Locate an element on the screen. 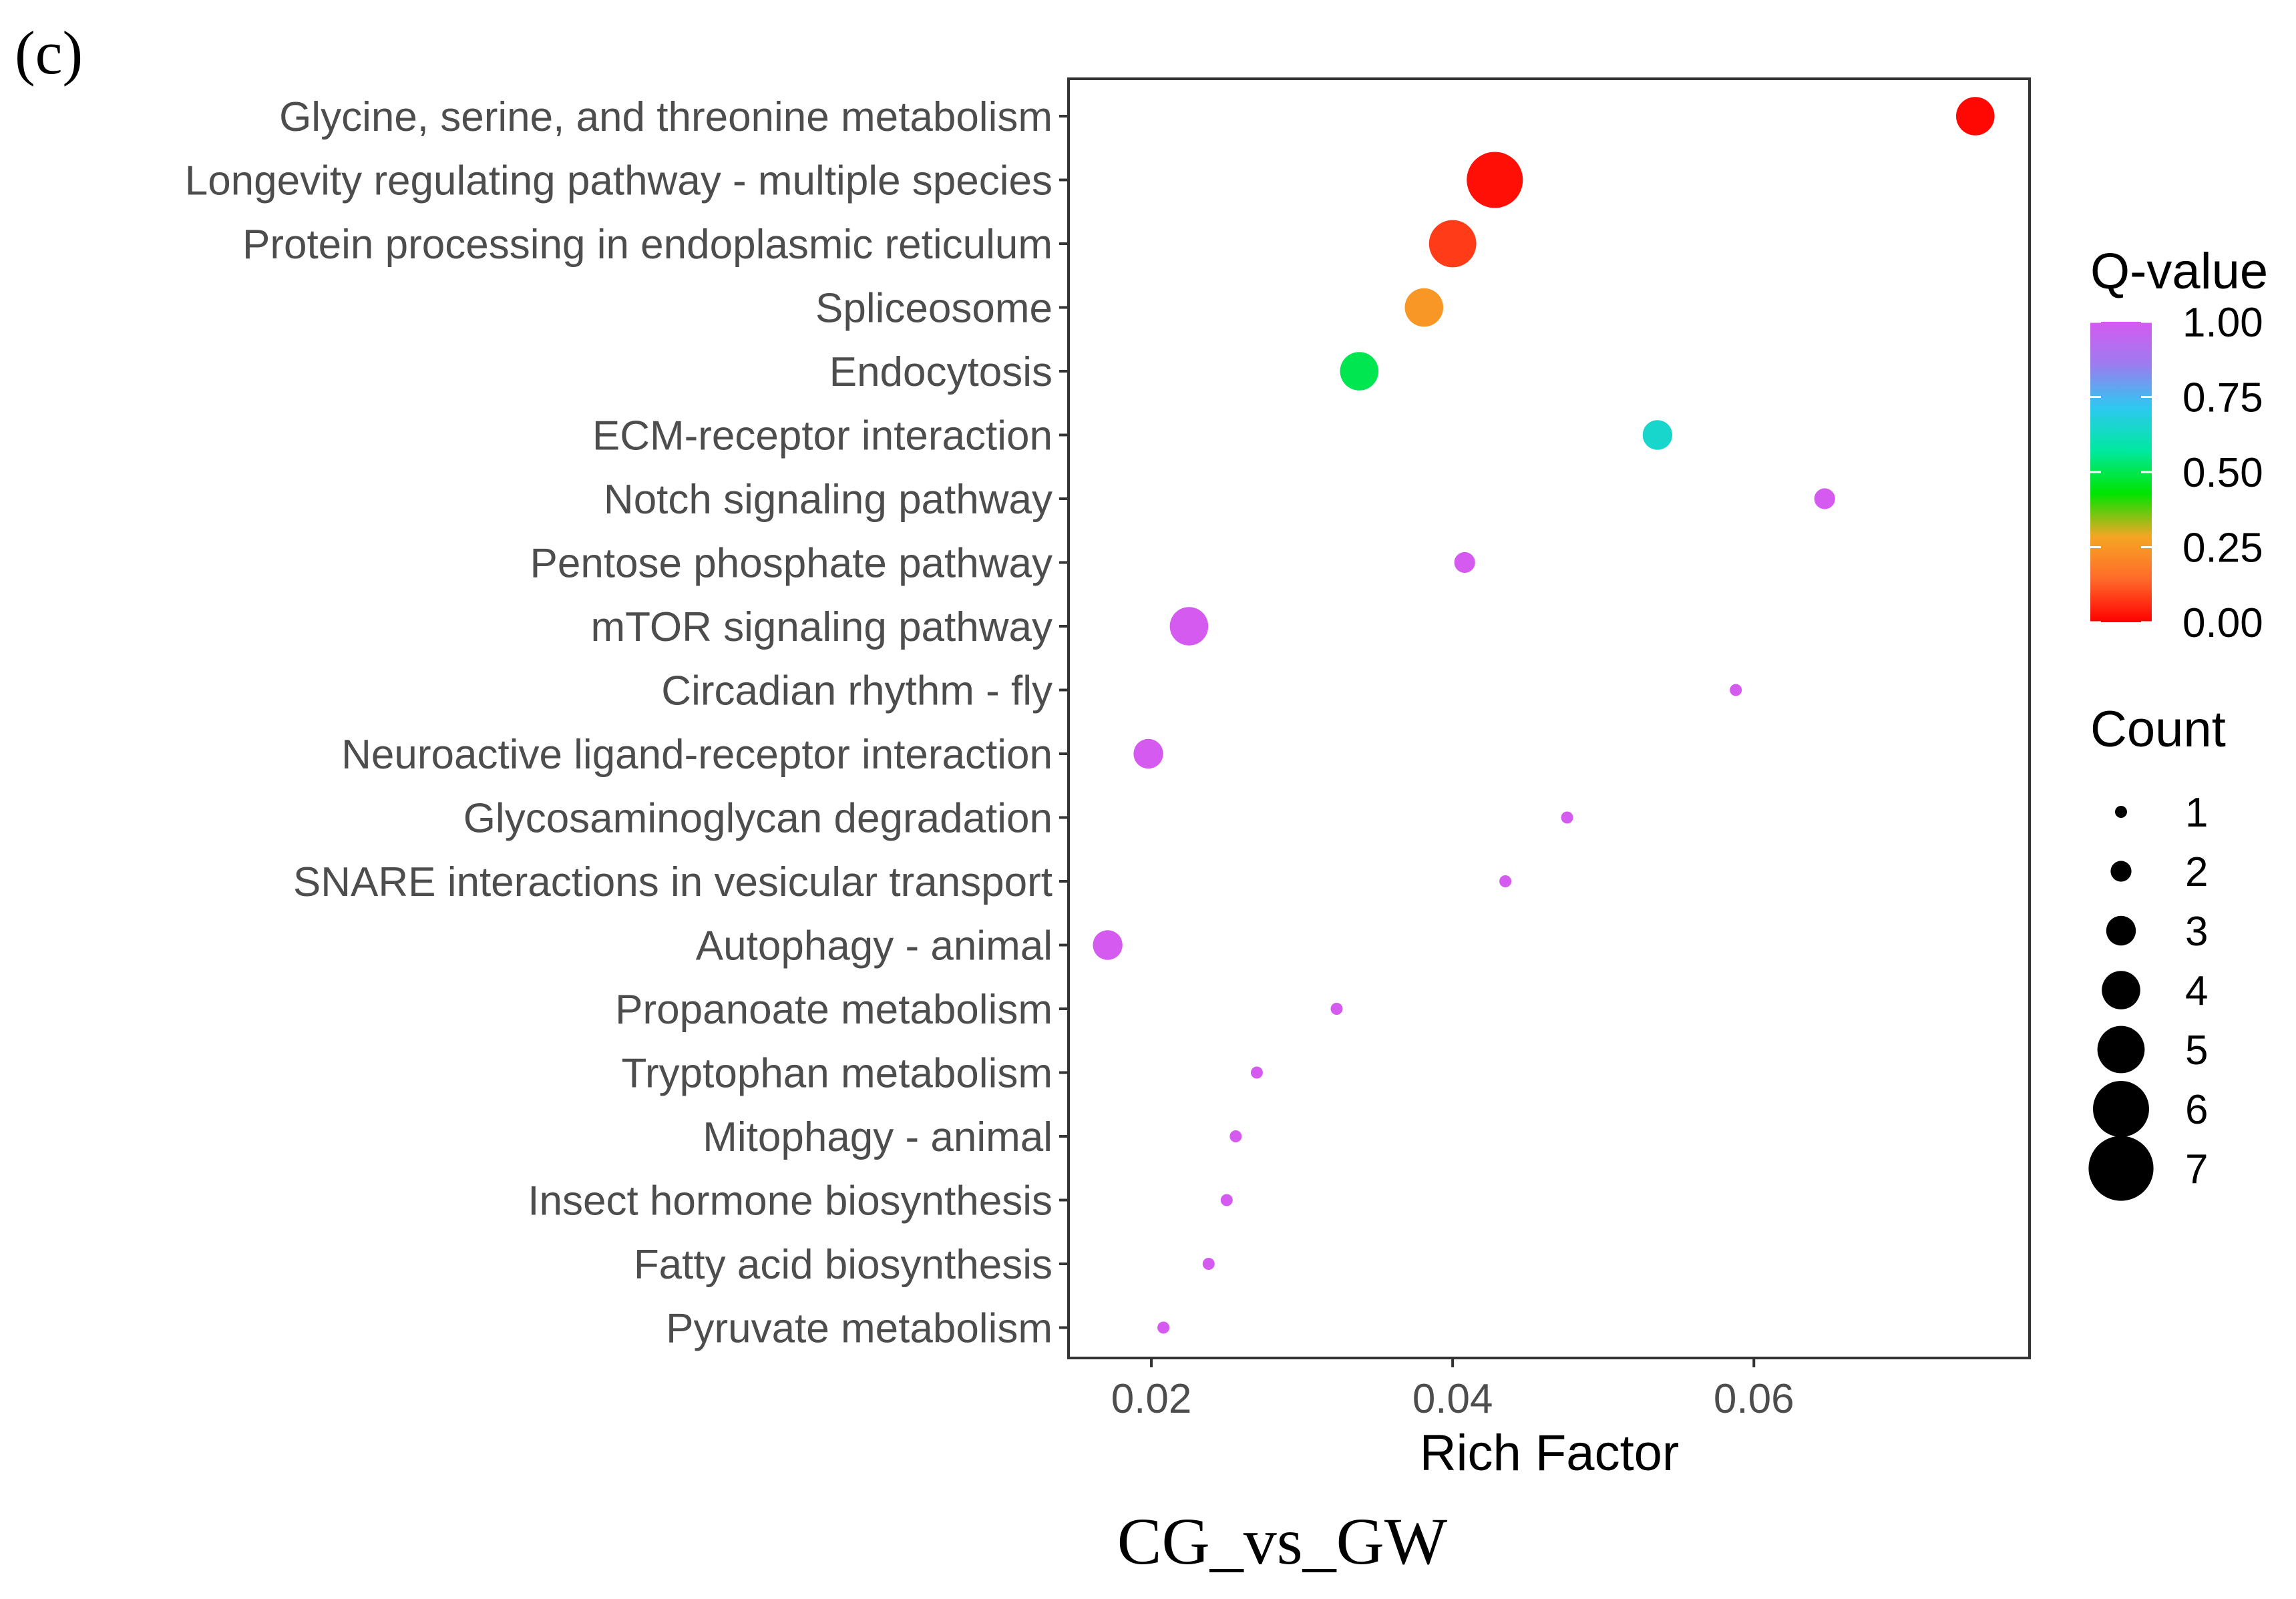 This screenshot has width=2296, height=1599. q-value-legend-title: Q-value is located at coordinates (2179, 271).